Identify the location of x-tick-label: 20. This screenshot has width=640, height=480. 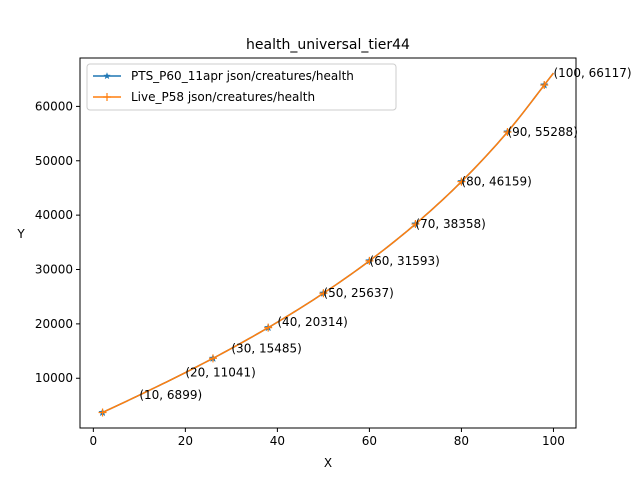
(185, 441).